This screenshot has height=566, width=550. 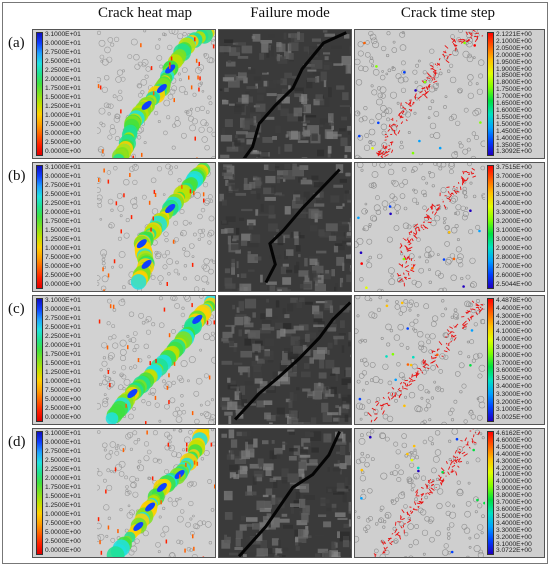 I want to click on heat-legend-colorbar, so click(x=39, y=360).